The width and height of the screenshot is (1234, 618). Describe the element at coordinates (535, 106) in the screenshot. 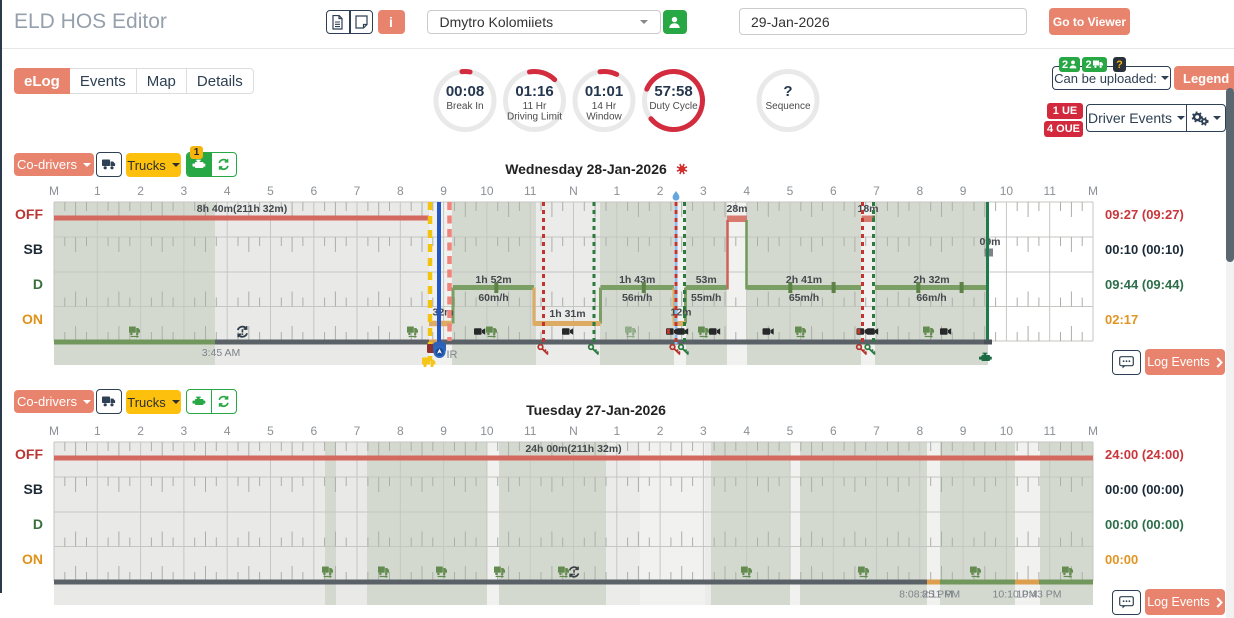

I see `svg-text: 11 Hr` at that location.